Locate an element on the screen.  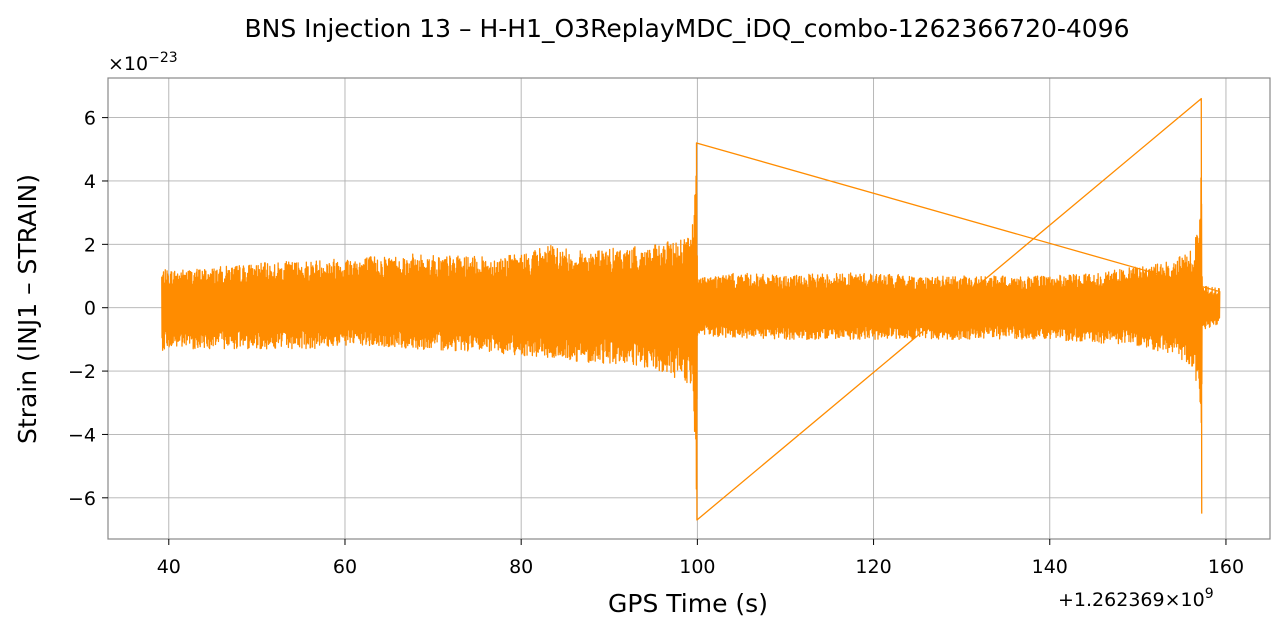
y-tick-label: −2 is located at coordinates (82, 372).